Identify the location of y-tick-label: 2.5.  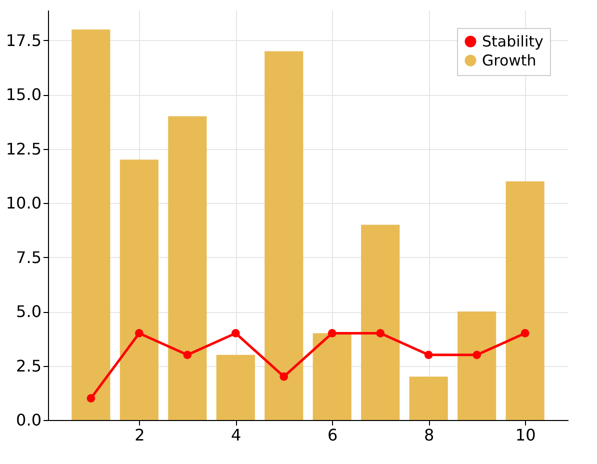
(29, 366).